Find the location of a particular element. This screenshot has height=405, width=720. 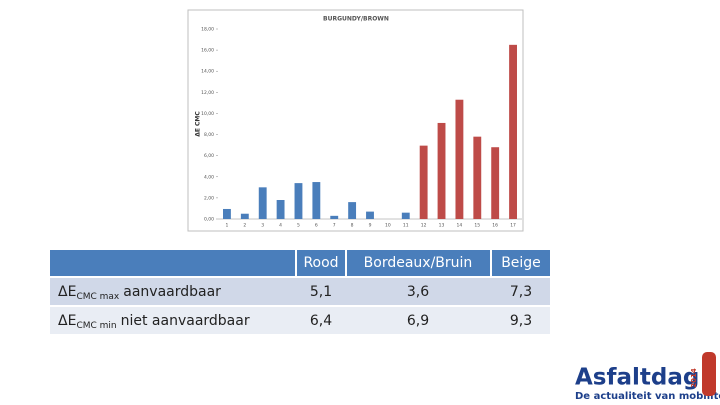

x-tick-label: 4 is located at coordinates (280, 226).